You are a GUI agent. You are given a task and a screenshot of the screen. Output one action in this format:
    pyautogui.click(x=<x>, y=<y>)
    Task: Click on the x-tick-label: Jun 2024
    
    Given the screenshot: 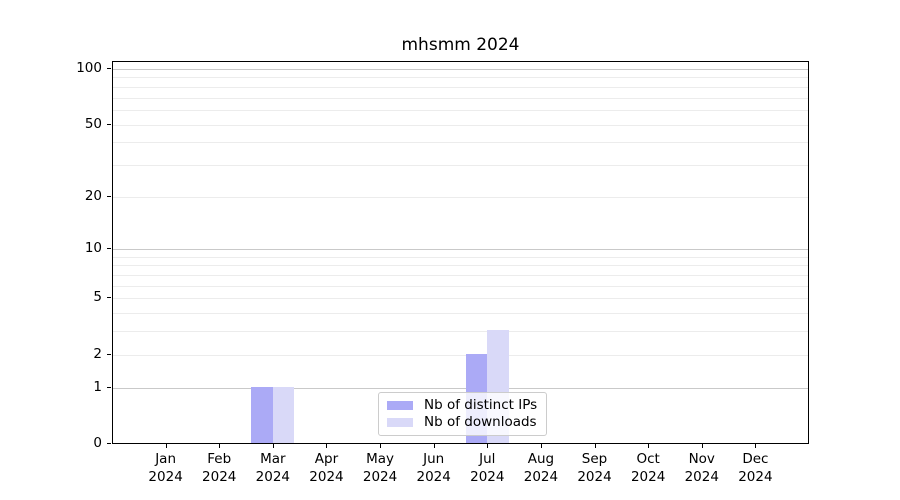 What is the action you would take?
    pyautogui.click(x=433, y=468)
    